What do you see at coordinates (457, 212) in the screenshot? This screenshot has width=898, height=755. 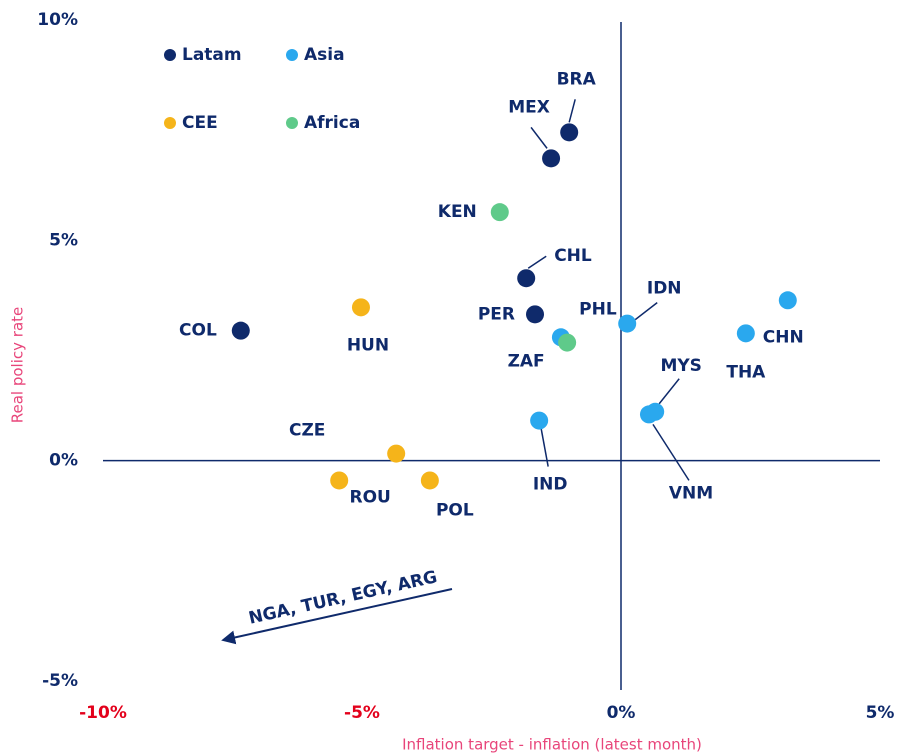 I see `point-label: KEN` at bounding box center [457, 212].